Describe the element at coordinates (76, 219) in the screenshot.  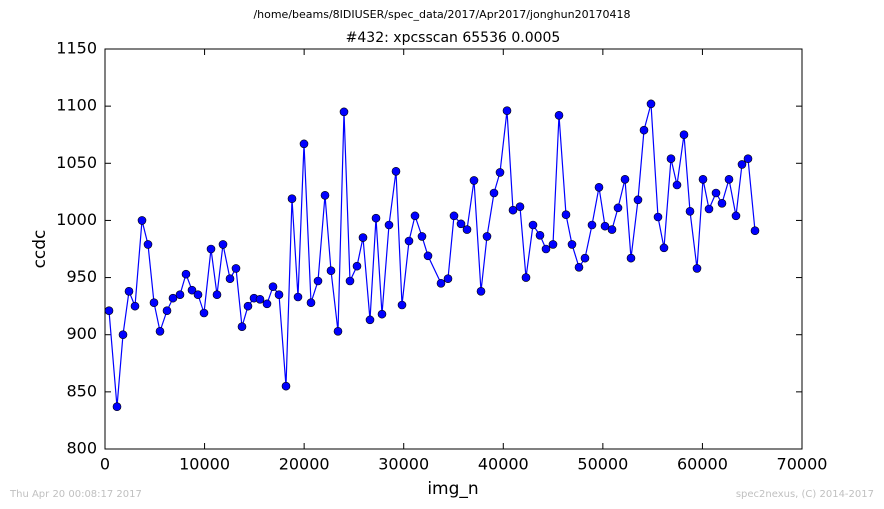
I see `y-tick-label: 1000` at that location.